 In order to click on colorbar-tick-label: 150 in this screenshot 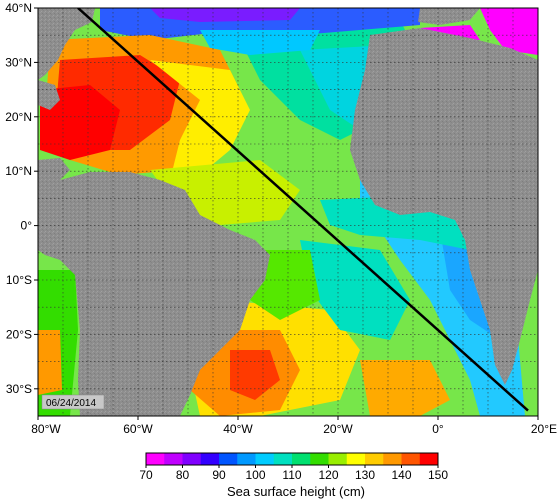, I will do `click(438, 475)`.